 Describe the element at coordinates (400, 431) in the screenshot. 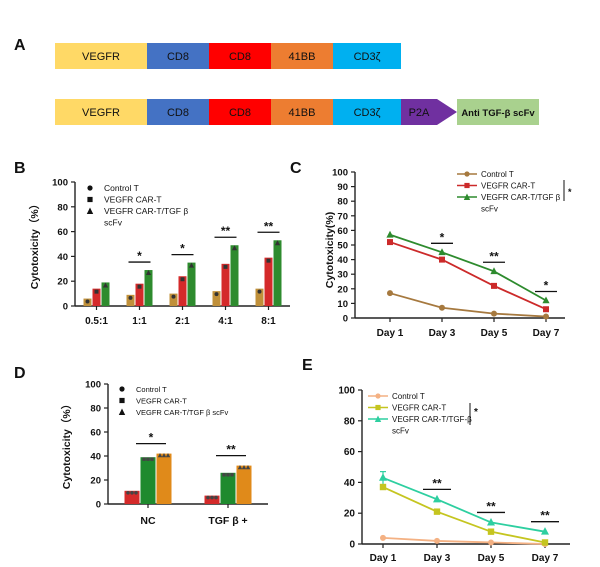

I see `legend-text: scFv` at that location.